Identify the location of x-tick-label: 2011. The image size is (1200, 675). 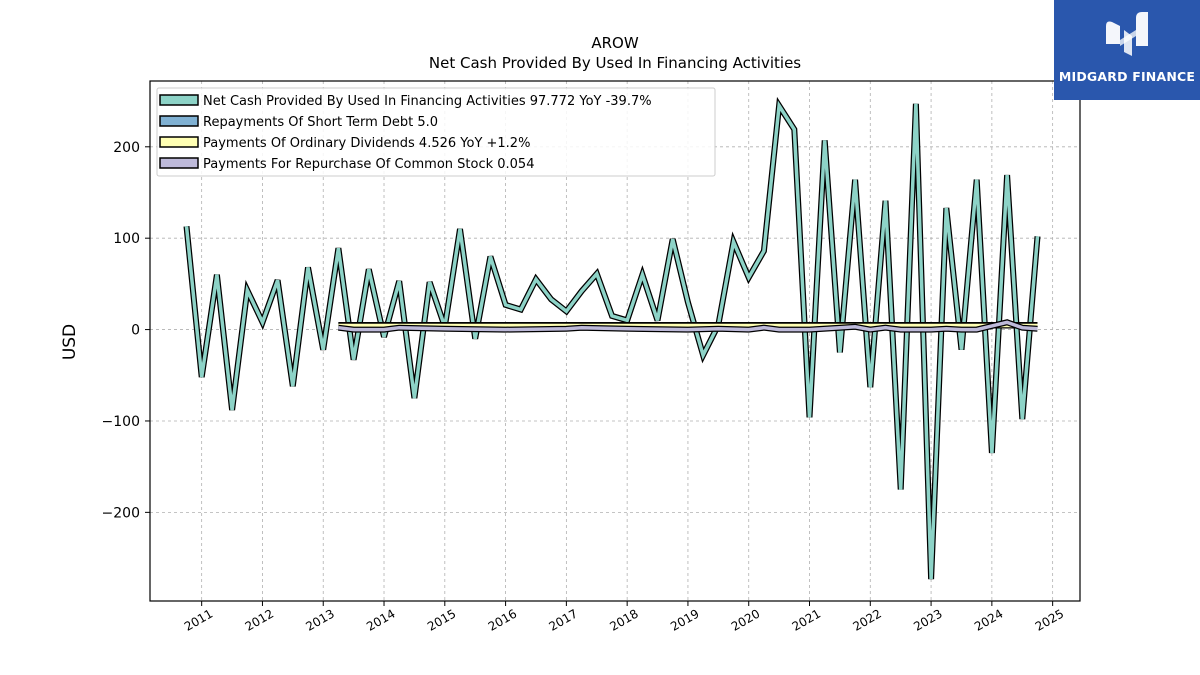
(198, 619).